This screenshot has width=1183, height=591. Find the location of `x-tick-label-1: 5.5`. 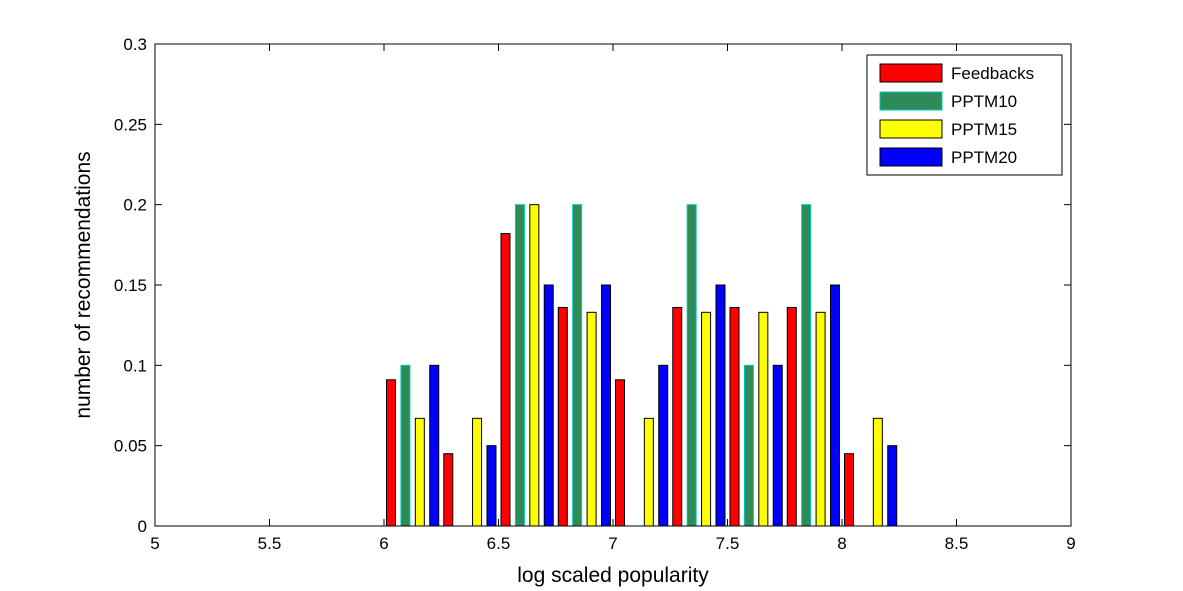

x-tick-label-1: 5.5 is located at coordinates (270, 543).